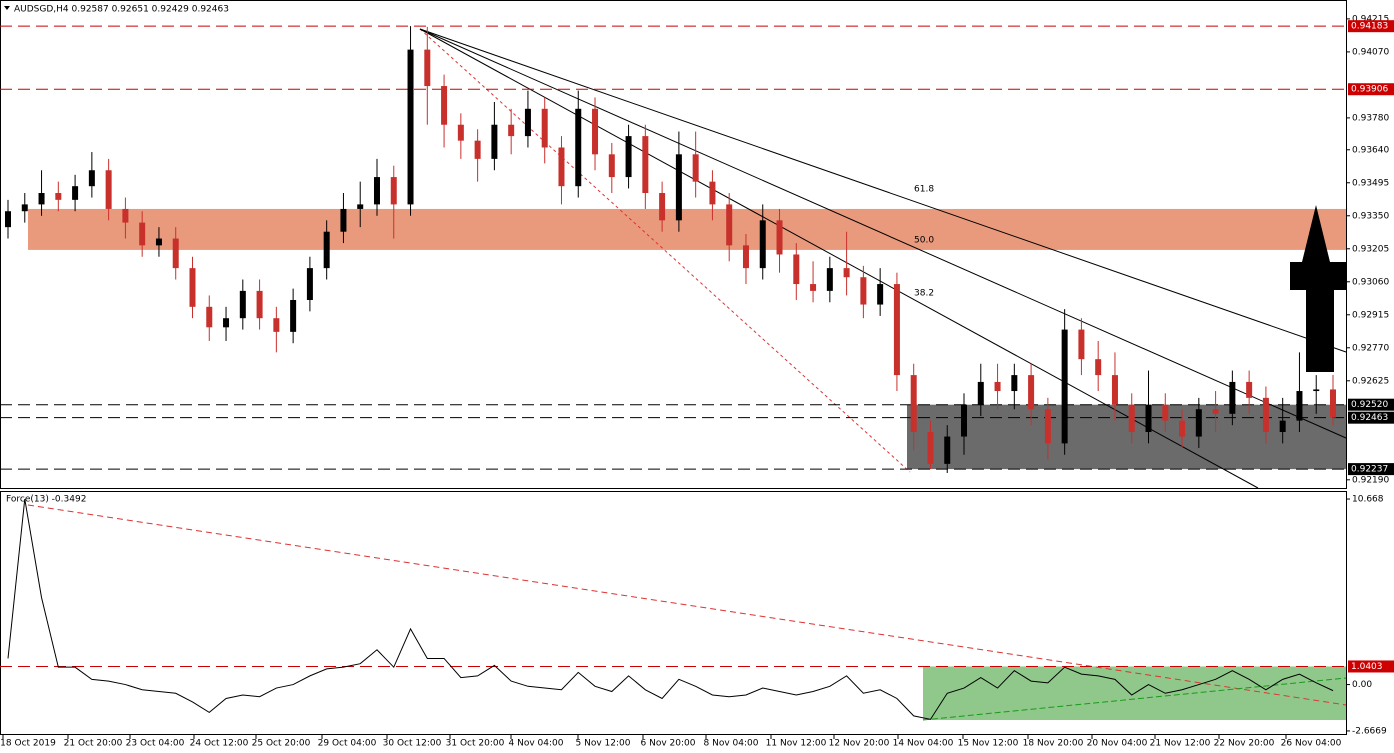 This screenshot has width=1394, height=753. I want to click on force-header: Force(13) -0.3492, so click(46, 500).